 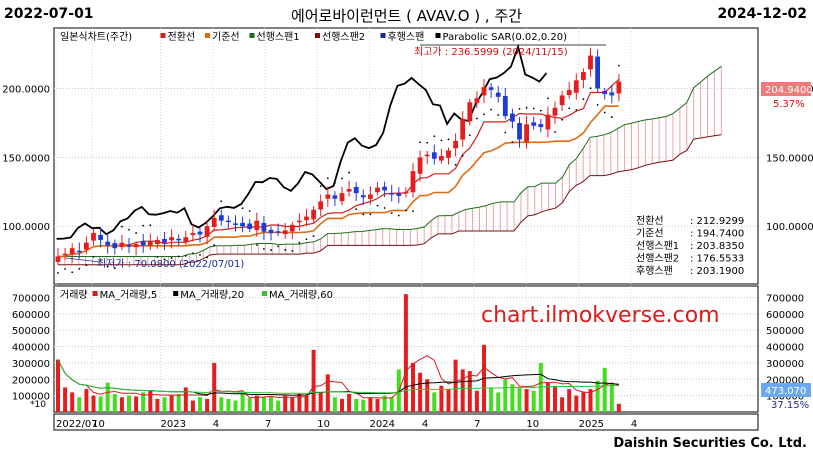 What do you see at coordinates (216, 424) in the screenshot?
I see `x-tick-label: 4` at bounding box center [216, 424].